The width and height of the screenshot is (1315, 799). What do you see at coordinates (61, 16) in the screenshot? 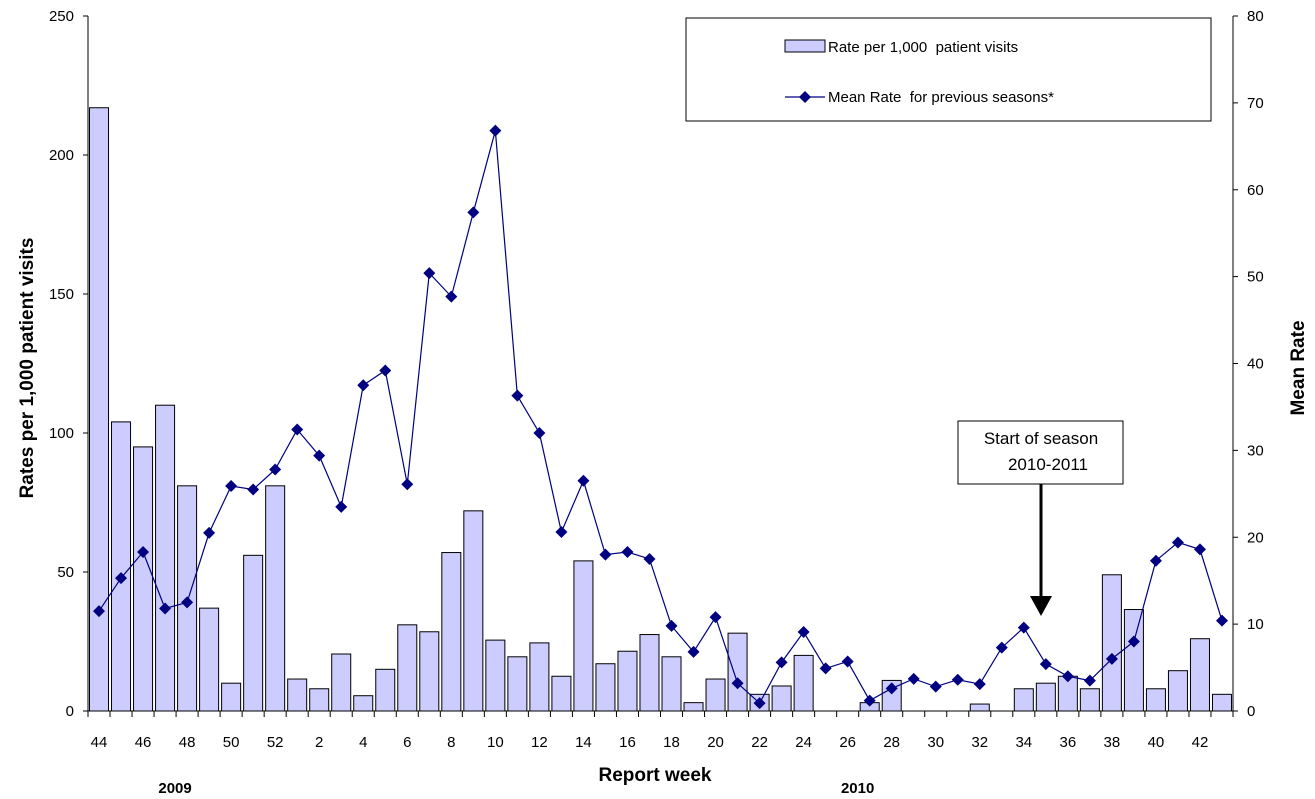
I see `y-tick-label: 250` at bounding box center [61, 16].